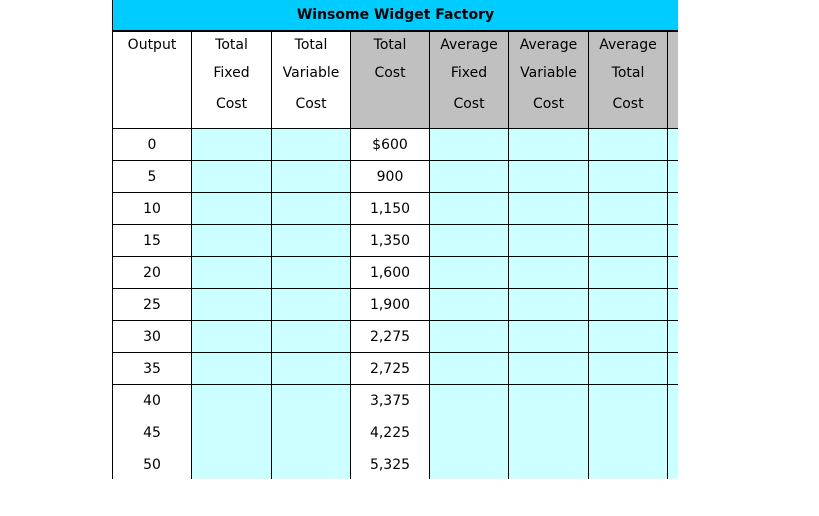  I want to click on output-cell: 10, so click(152, 208).